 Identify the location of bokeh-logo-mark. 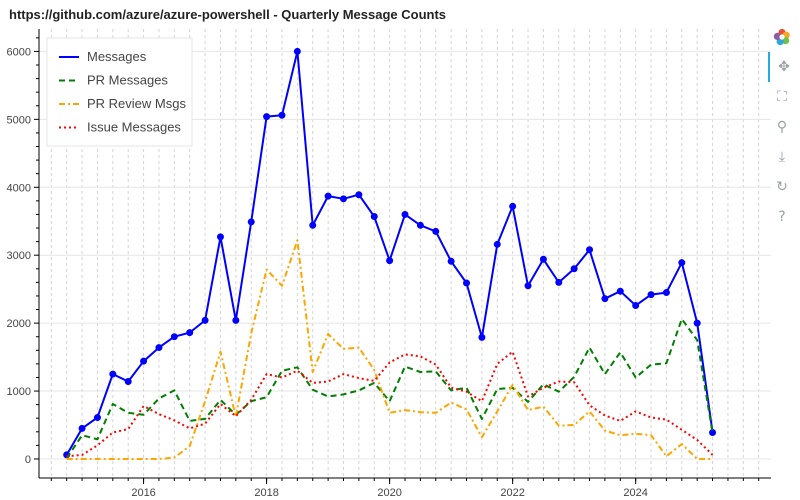
(781, 37).